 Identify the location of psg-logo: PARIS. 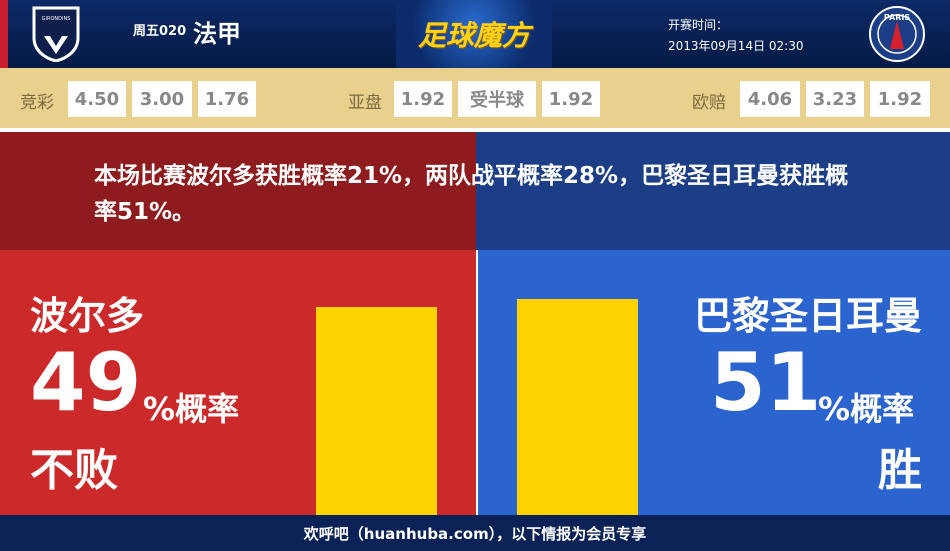
(897, 34).